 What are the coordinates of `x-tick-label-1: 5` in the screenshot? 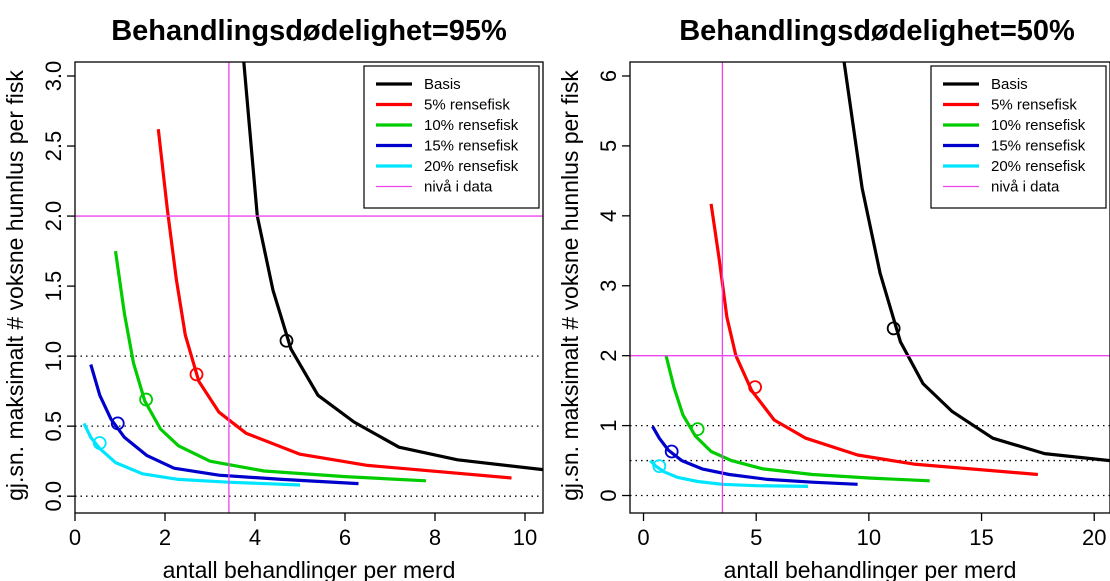 It's located at (756, 537).